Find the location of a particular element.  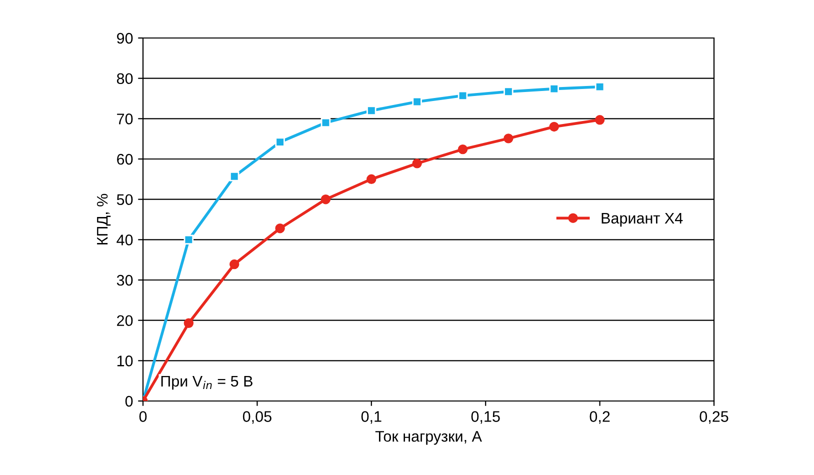

y-tick-label: 90 is located at coordinates (125, 38).